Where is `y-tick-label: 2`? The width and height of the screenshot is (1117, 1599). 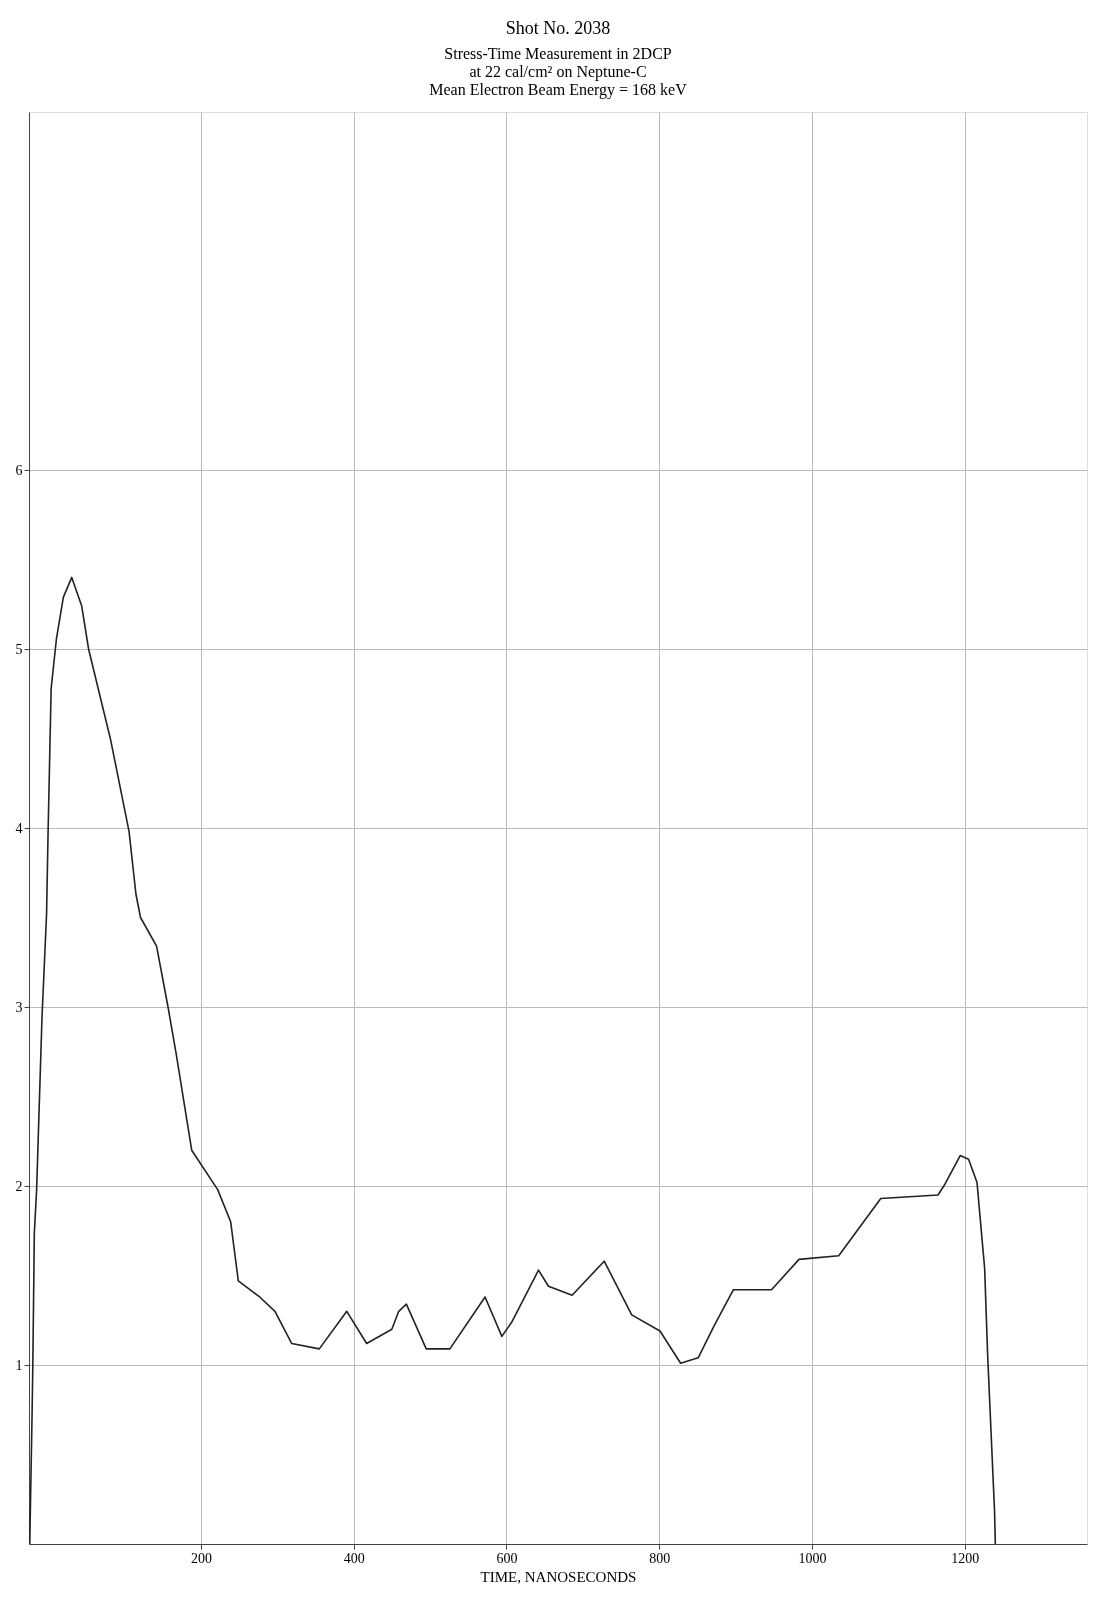 y-tick-label: 2 is located at coordinates (19, 1186).